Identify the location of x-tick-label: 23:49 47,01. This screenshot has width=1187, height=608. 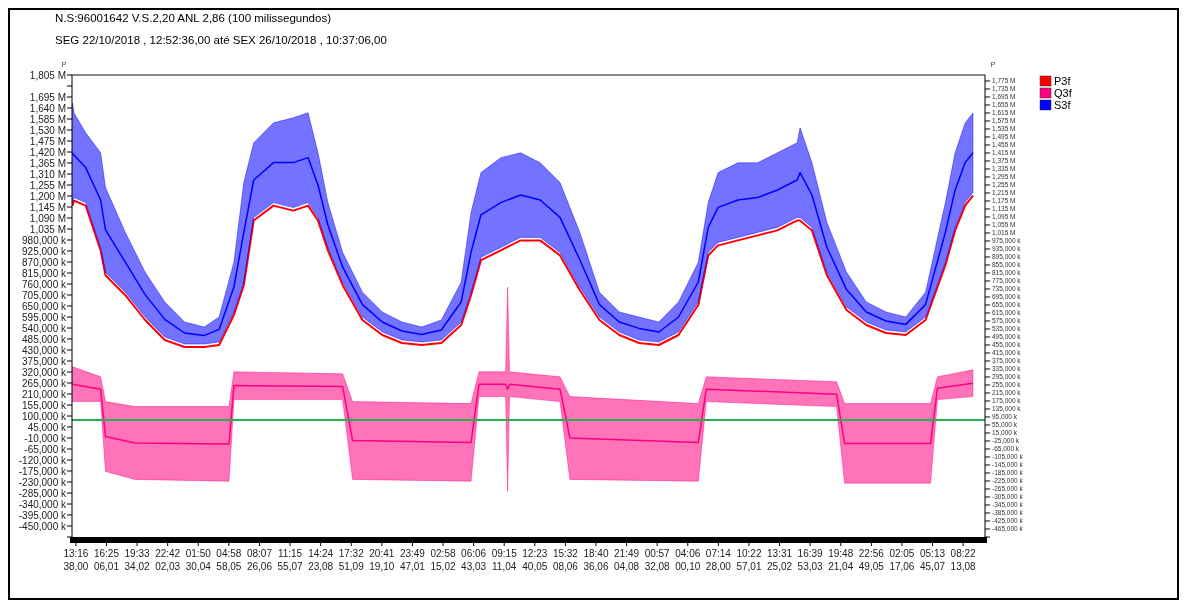
(412, 560).